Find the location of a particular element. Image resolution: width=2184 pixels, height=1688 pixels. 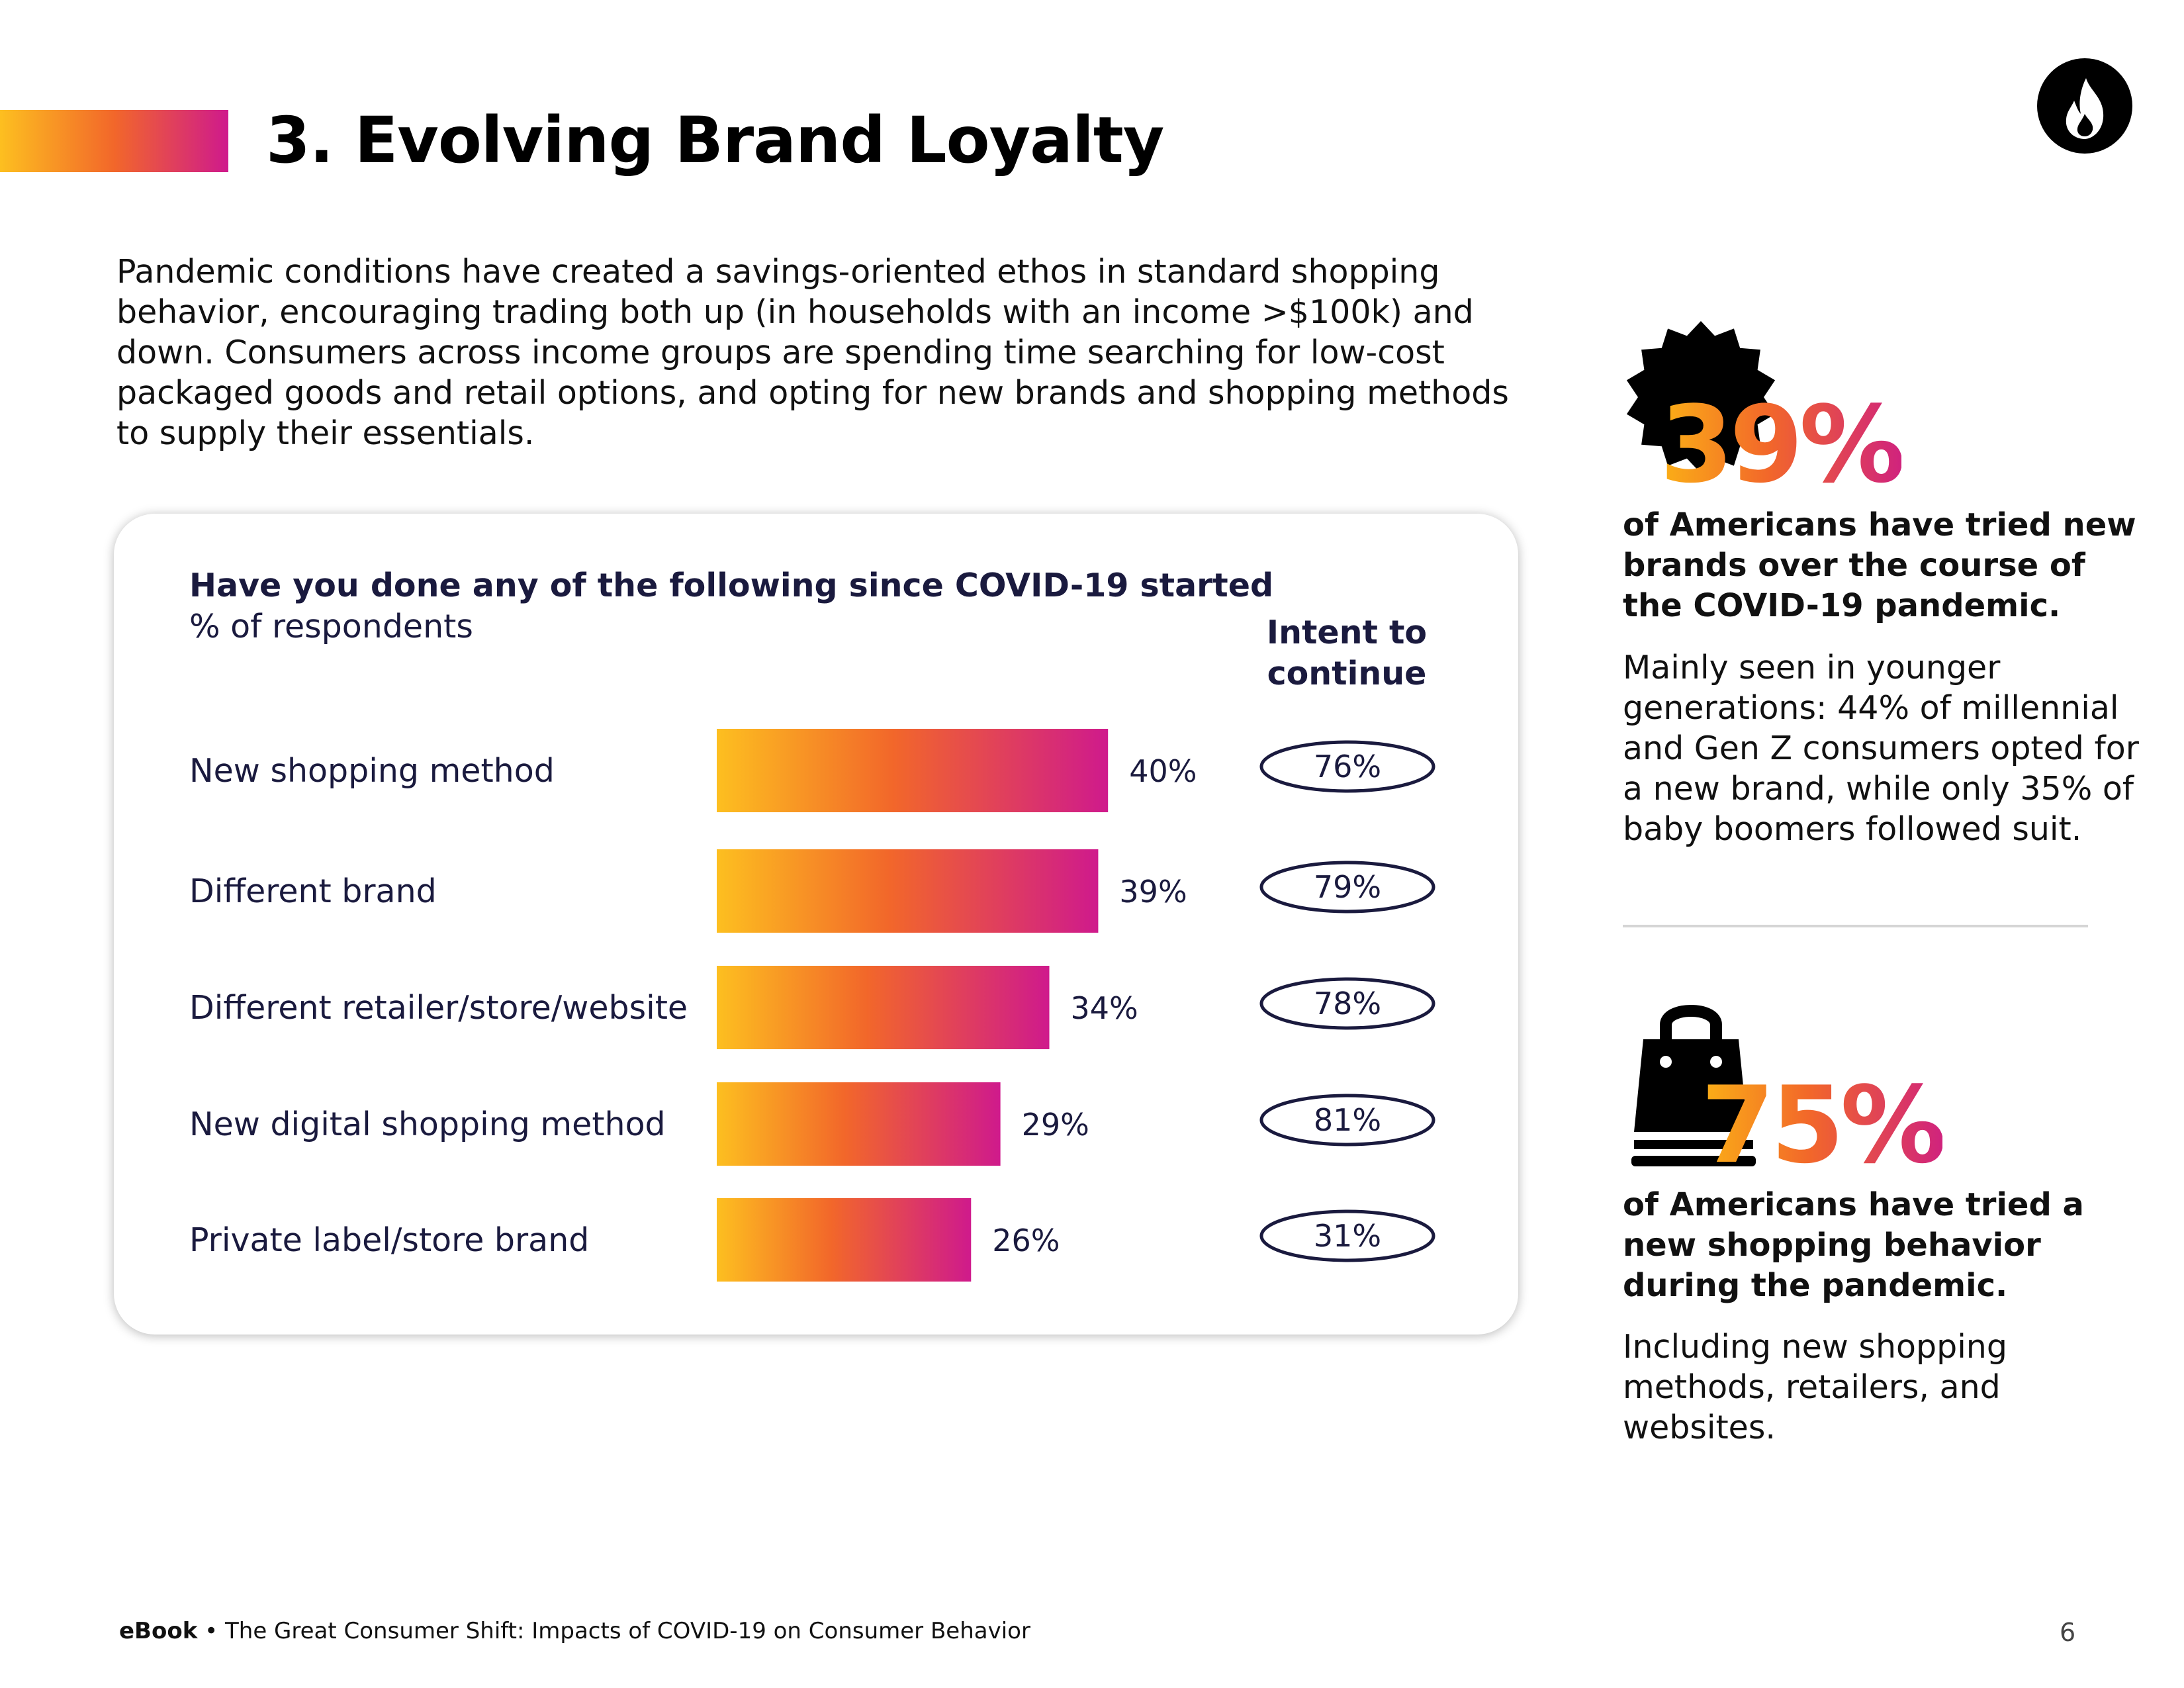

stat-new-brands-value: 39% is located at coordinates (1783, 444).